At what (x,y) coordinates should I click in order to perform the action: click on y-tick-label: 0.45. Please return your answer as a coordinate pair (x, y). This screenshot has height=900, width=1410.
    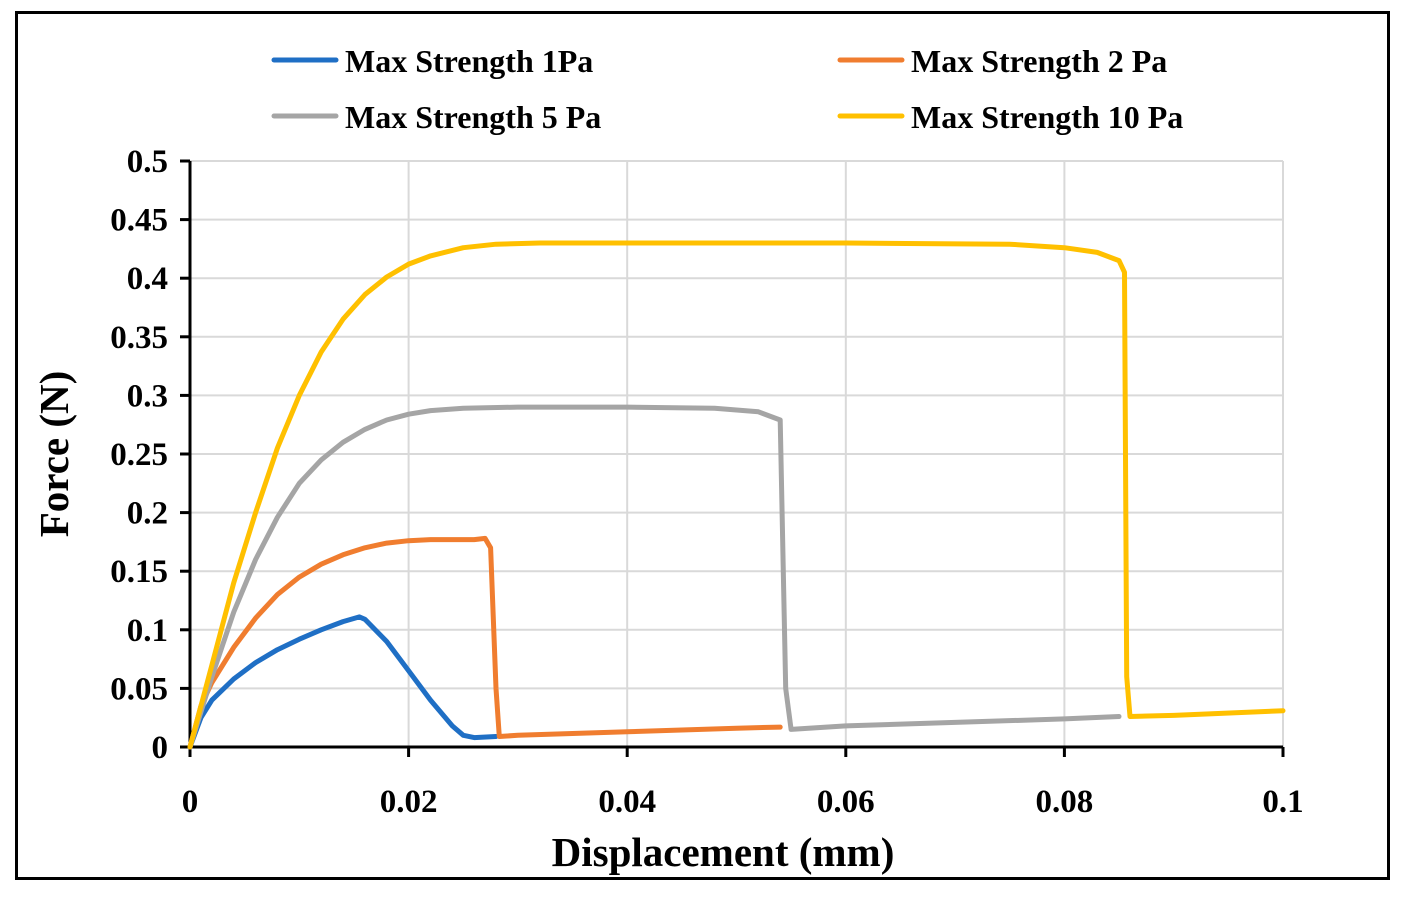
    Looking at the image, I should click on (139, 221).